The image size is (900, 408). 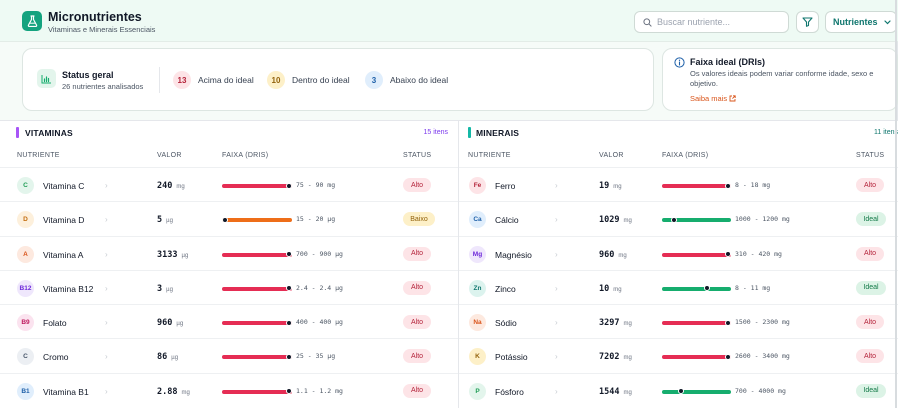 I want to click on value-number: 10, so click(x=604, y=288).